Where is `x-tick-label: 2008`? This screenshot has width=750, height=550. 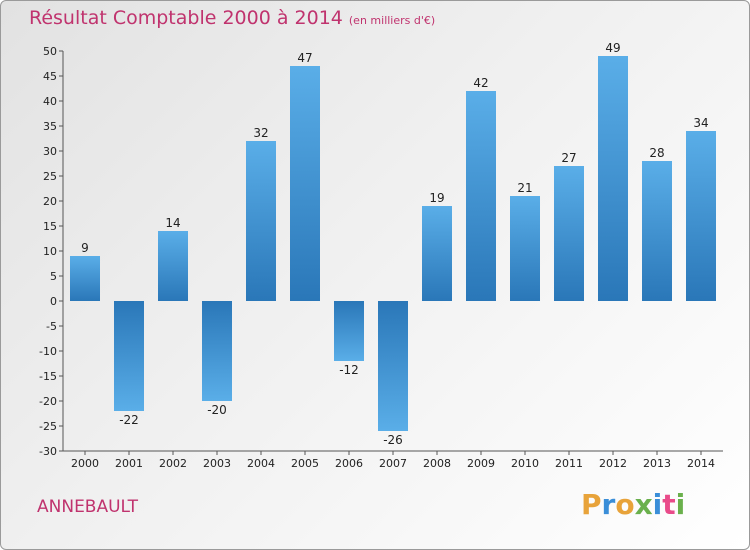
x-tick-label: 2008 is located at coordinates (437, 463).